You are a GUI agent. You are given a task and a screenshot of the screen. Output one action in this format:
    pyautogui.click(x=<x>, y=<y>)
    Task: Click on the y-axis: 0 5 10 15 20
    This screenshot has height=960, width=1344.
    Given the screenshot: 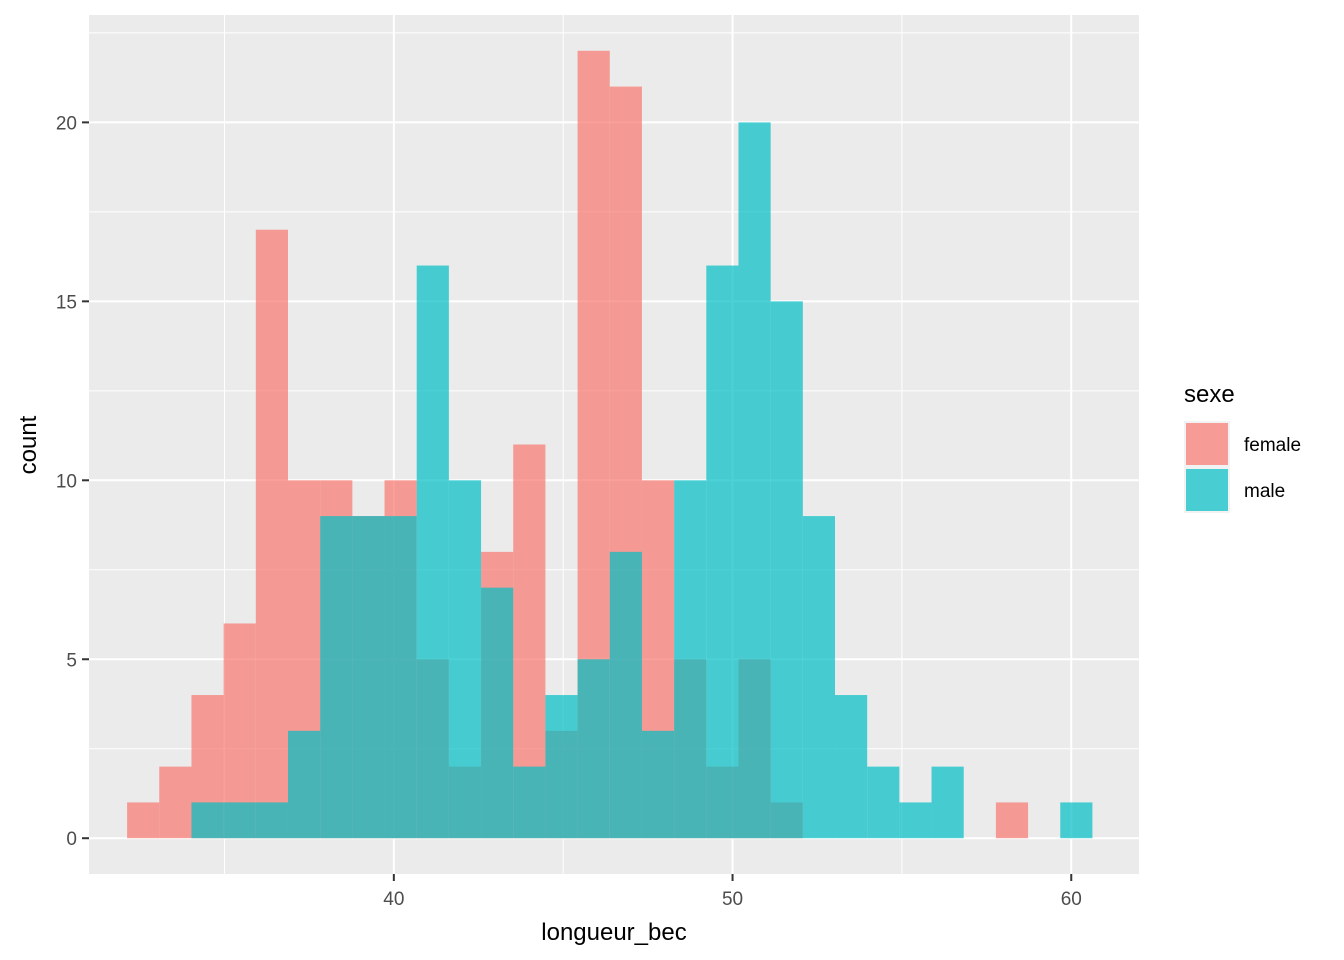 What is the action you would take?
    pyautogui.click(x=72, y=481)
    